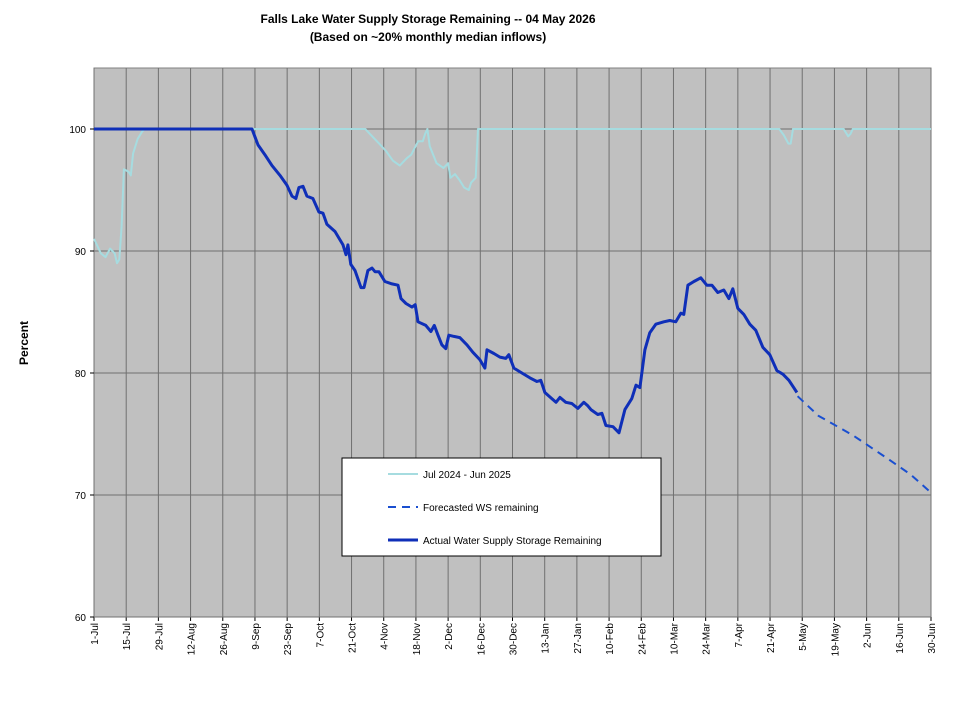 This screenshot has width=967, height=701. Describe the element at coordinates (467, 475) in the screenshot. I see `legend-label: Jul 2024 - Jun 2025` at that location.